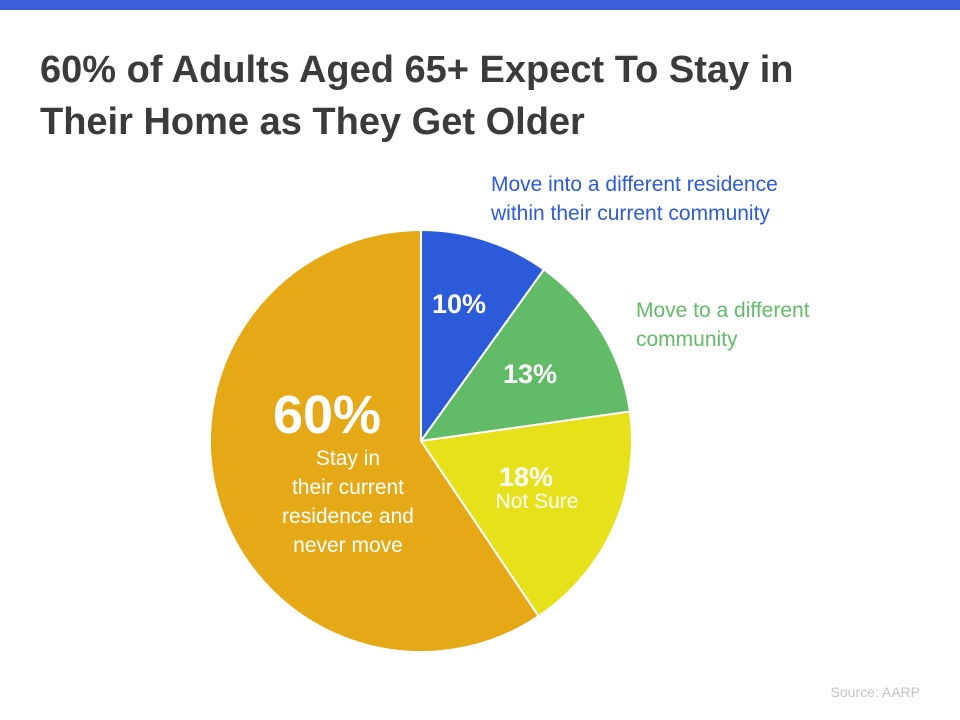 This screenshot has width=960, height=720. I want to click on title-line-1: 60% of Adults Aged 65+ Expect To Stay in, so click(417, 70).